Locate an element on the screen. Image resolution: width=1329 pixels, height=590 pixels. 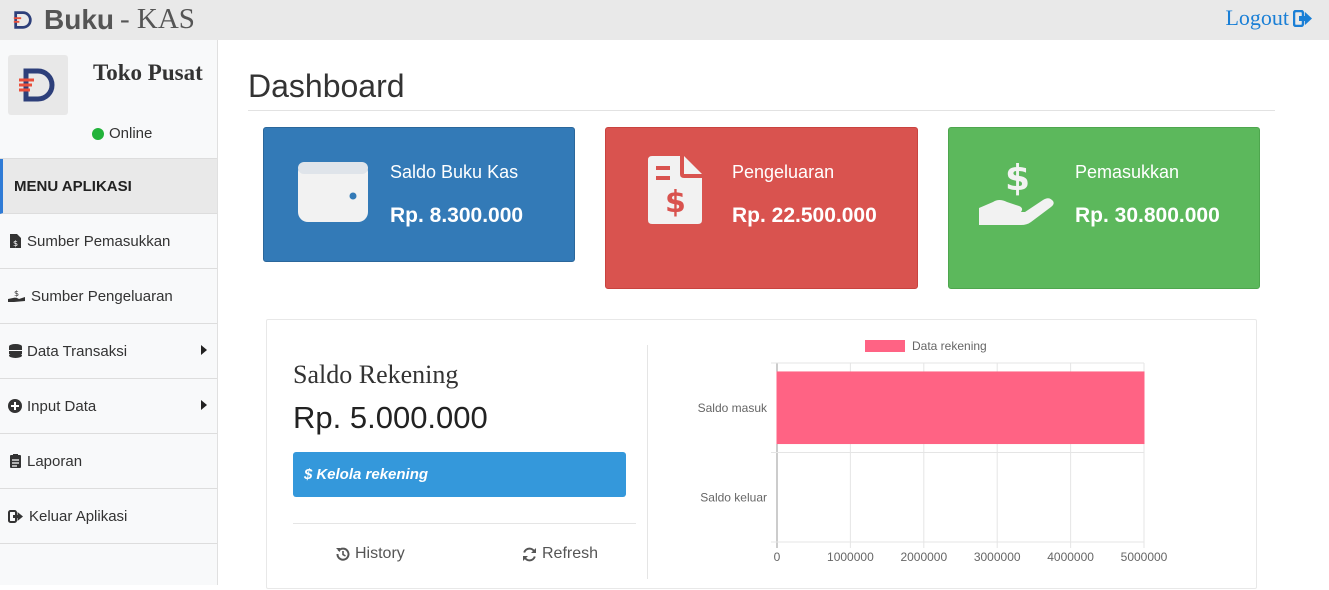
wallet-icon is located at coordinates (333, 192).